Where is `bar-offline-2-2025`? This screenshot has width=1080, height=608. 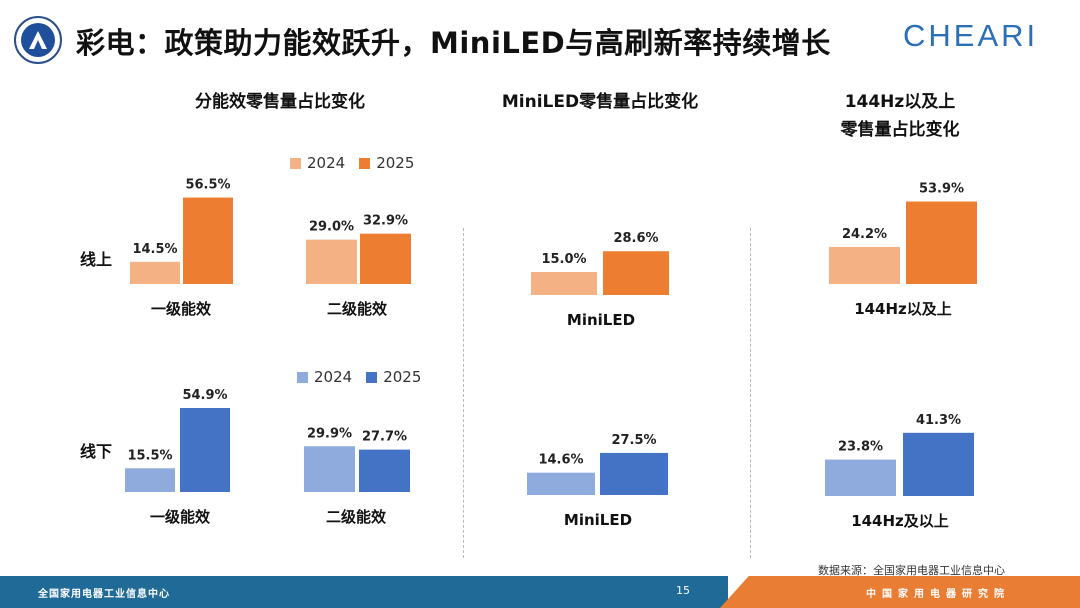
bar-offline-2-2025 is located at coordinates (634, 473).